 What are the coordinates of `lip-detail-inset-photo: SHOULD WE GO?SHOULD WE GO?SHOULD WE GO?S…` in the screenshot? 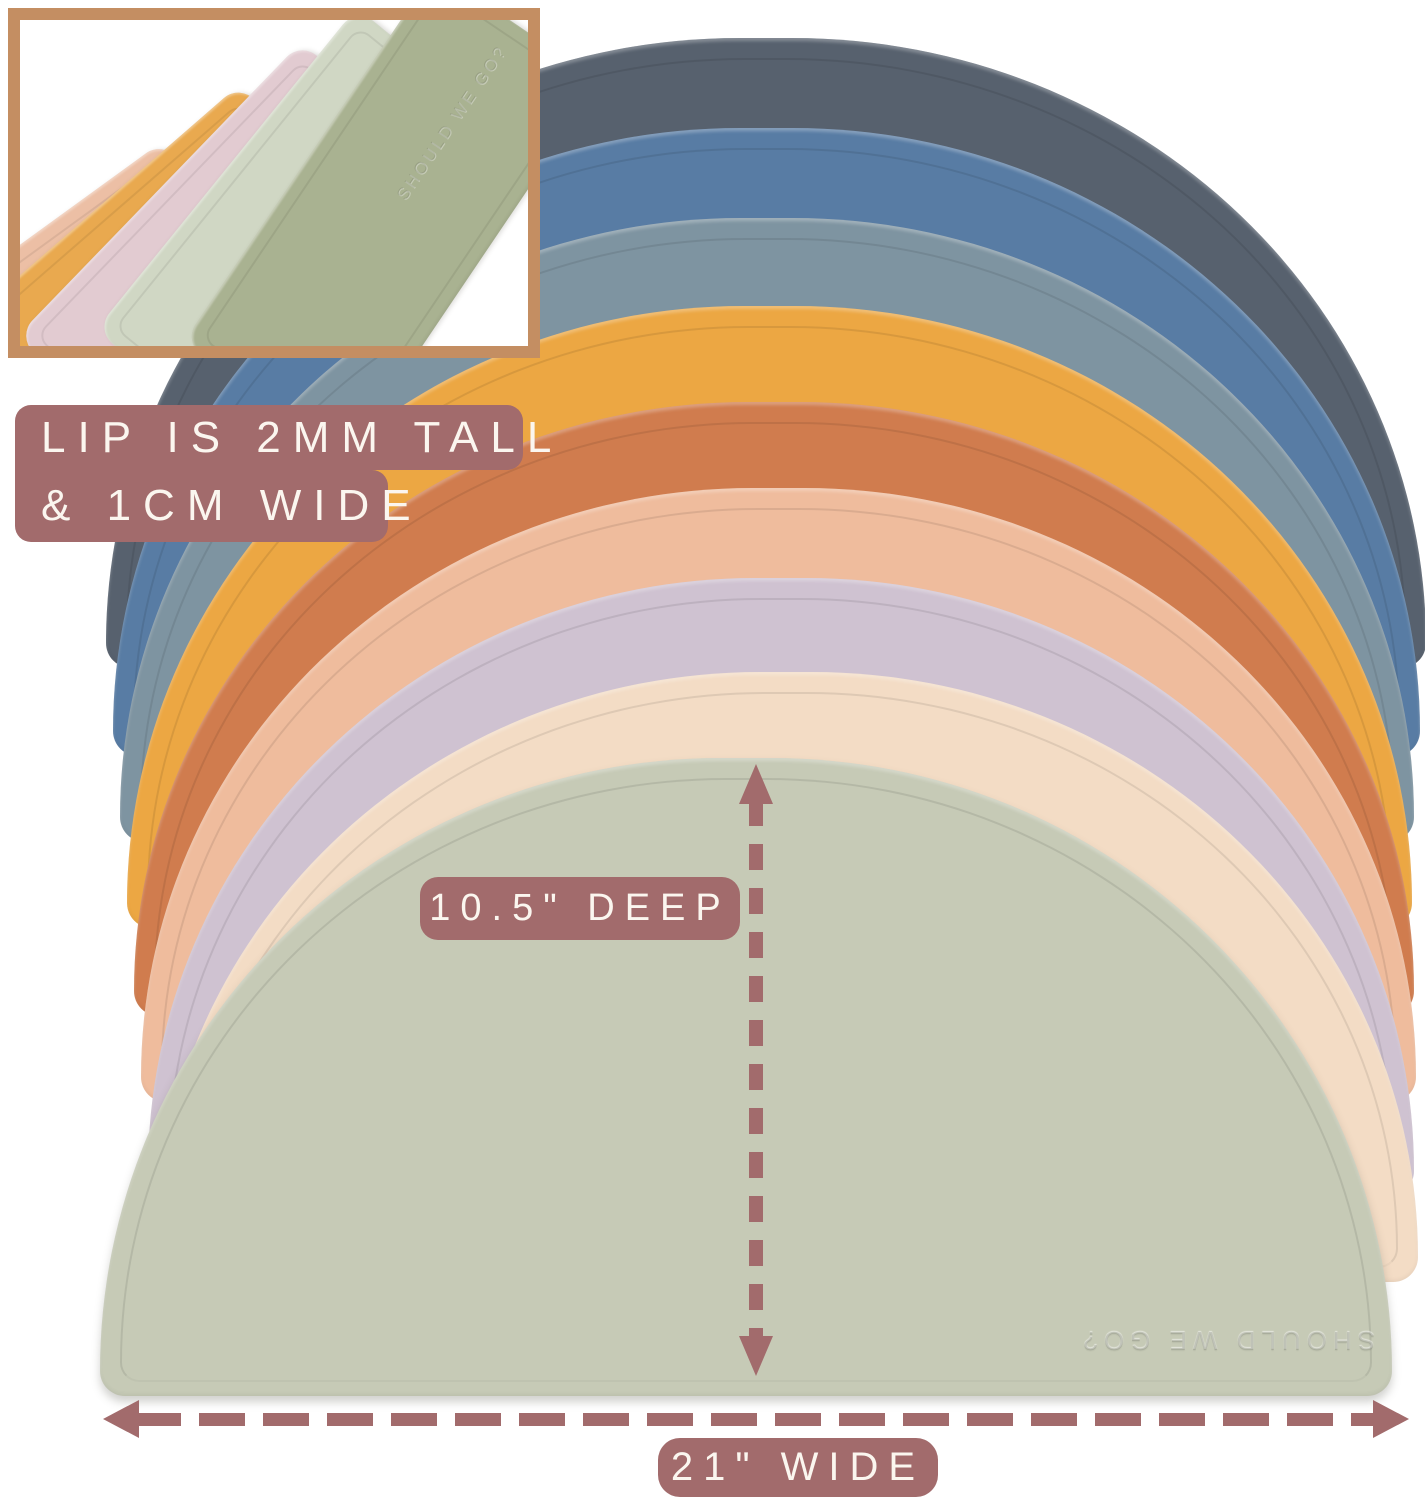 It's located at (274, 183).